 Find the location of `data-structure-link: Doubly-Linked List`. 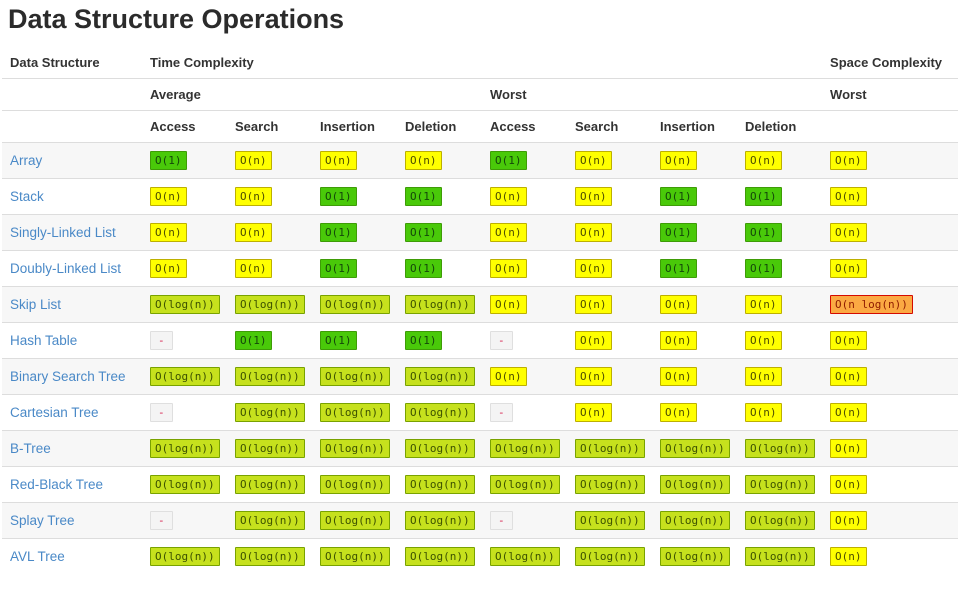

data-structure-link: Doubly-Linked List is located at coordinates (66, 268).